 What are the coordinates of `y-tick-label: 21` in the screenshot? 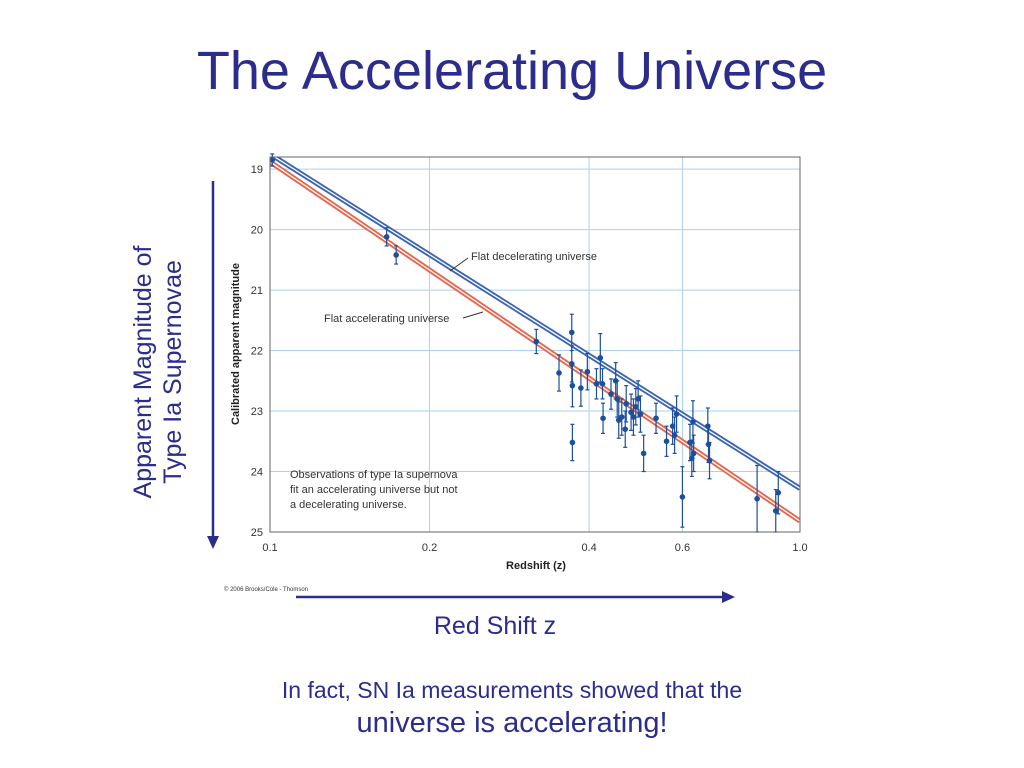 It's located at (257, 291).